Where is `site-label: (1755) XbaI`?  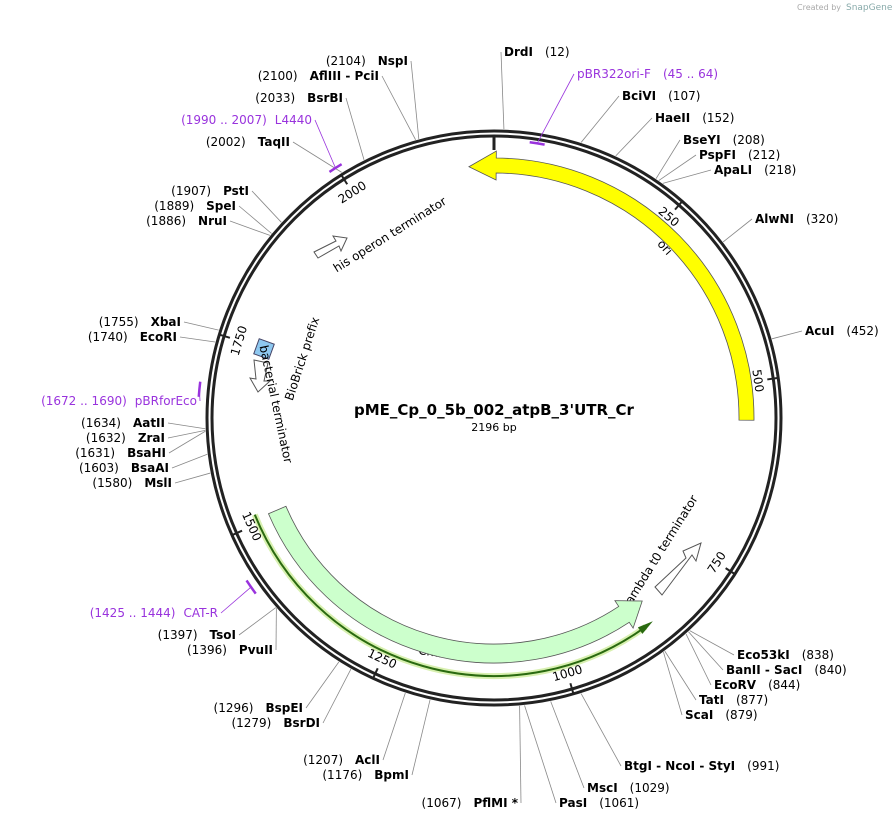 site-label: (1755) XbaI is located at coordinates (140, 322).